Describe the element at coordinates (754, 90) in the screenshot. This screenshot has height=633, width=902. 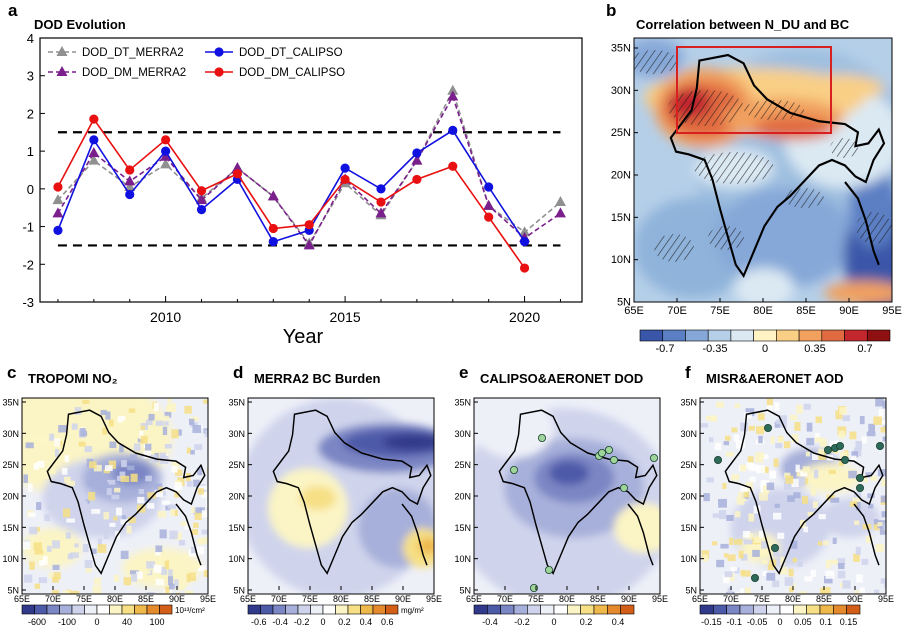
I see `study-region-box` at that location.